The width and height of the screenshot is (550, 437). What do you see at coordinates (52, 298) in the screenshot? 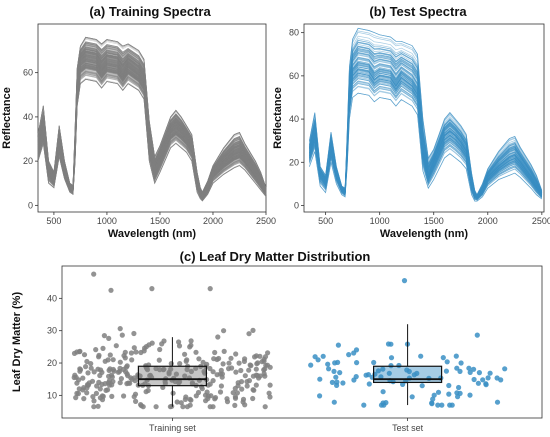
I see `y-tick-label: 40` at bounding box center [52, 298].